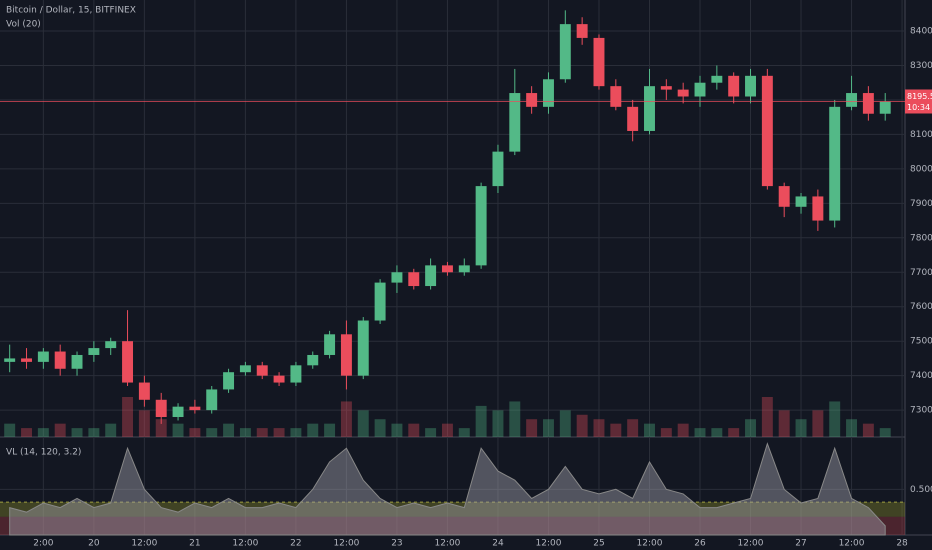  I want to click on indicator-band-high, so click(452, 509).